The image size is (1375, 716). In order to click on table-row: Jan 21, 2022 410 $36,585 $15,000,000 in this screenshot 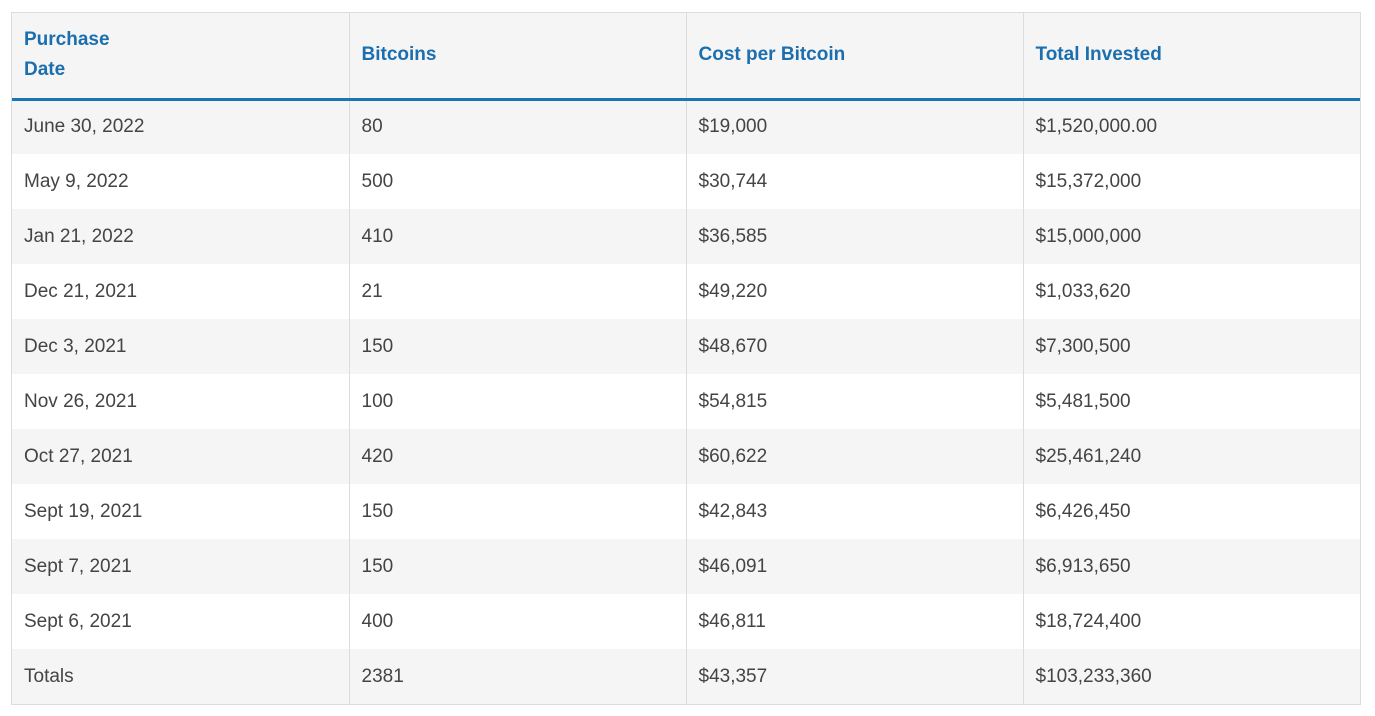, I will do `click(686, 236)`.